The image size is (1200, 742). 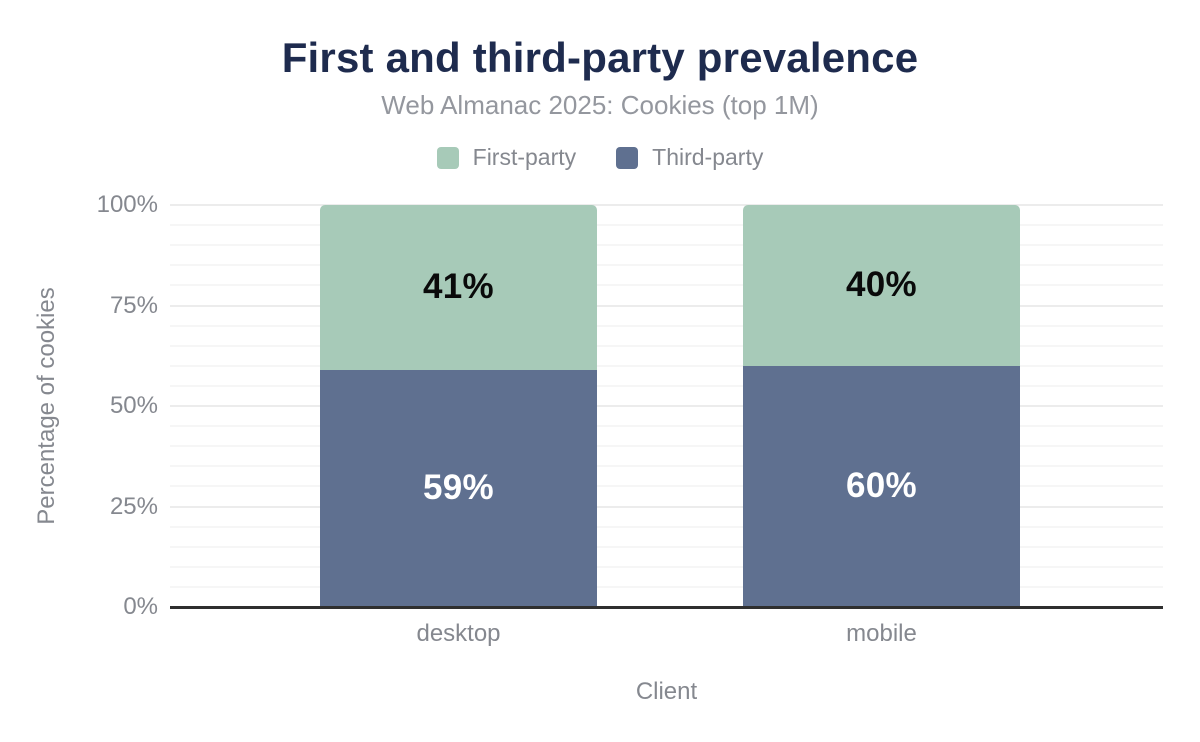 I want to click on bar-mobile: 40% 60%, so click(x=881, y=406).